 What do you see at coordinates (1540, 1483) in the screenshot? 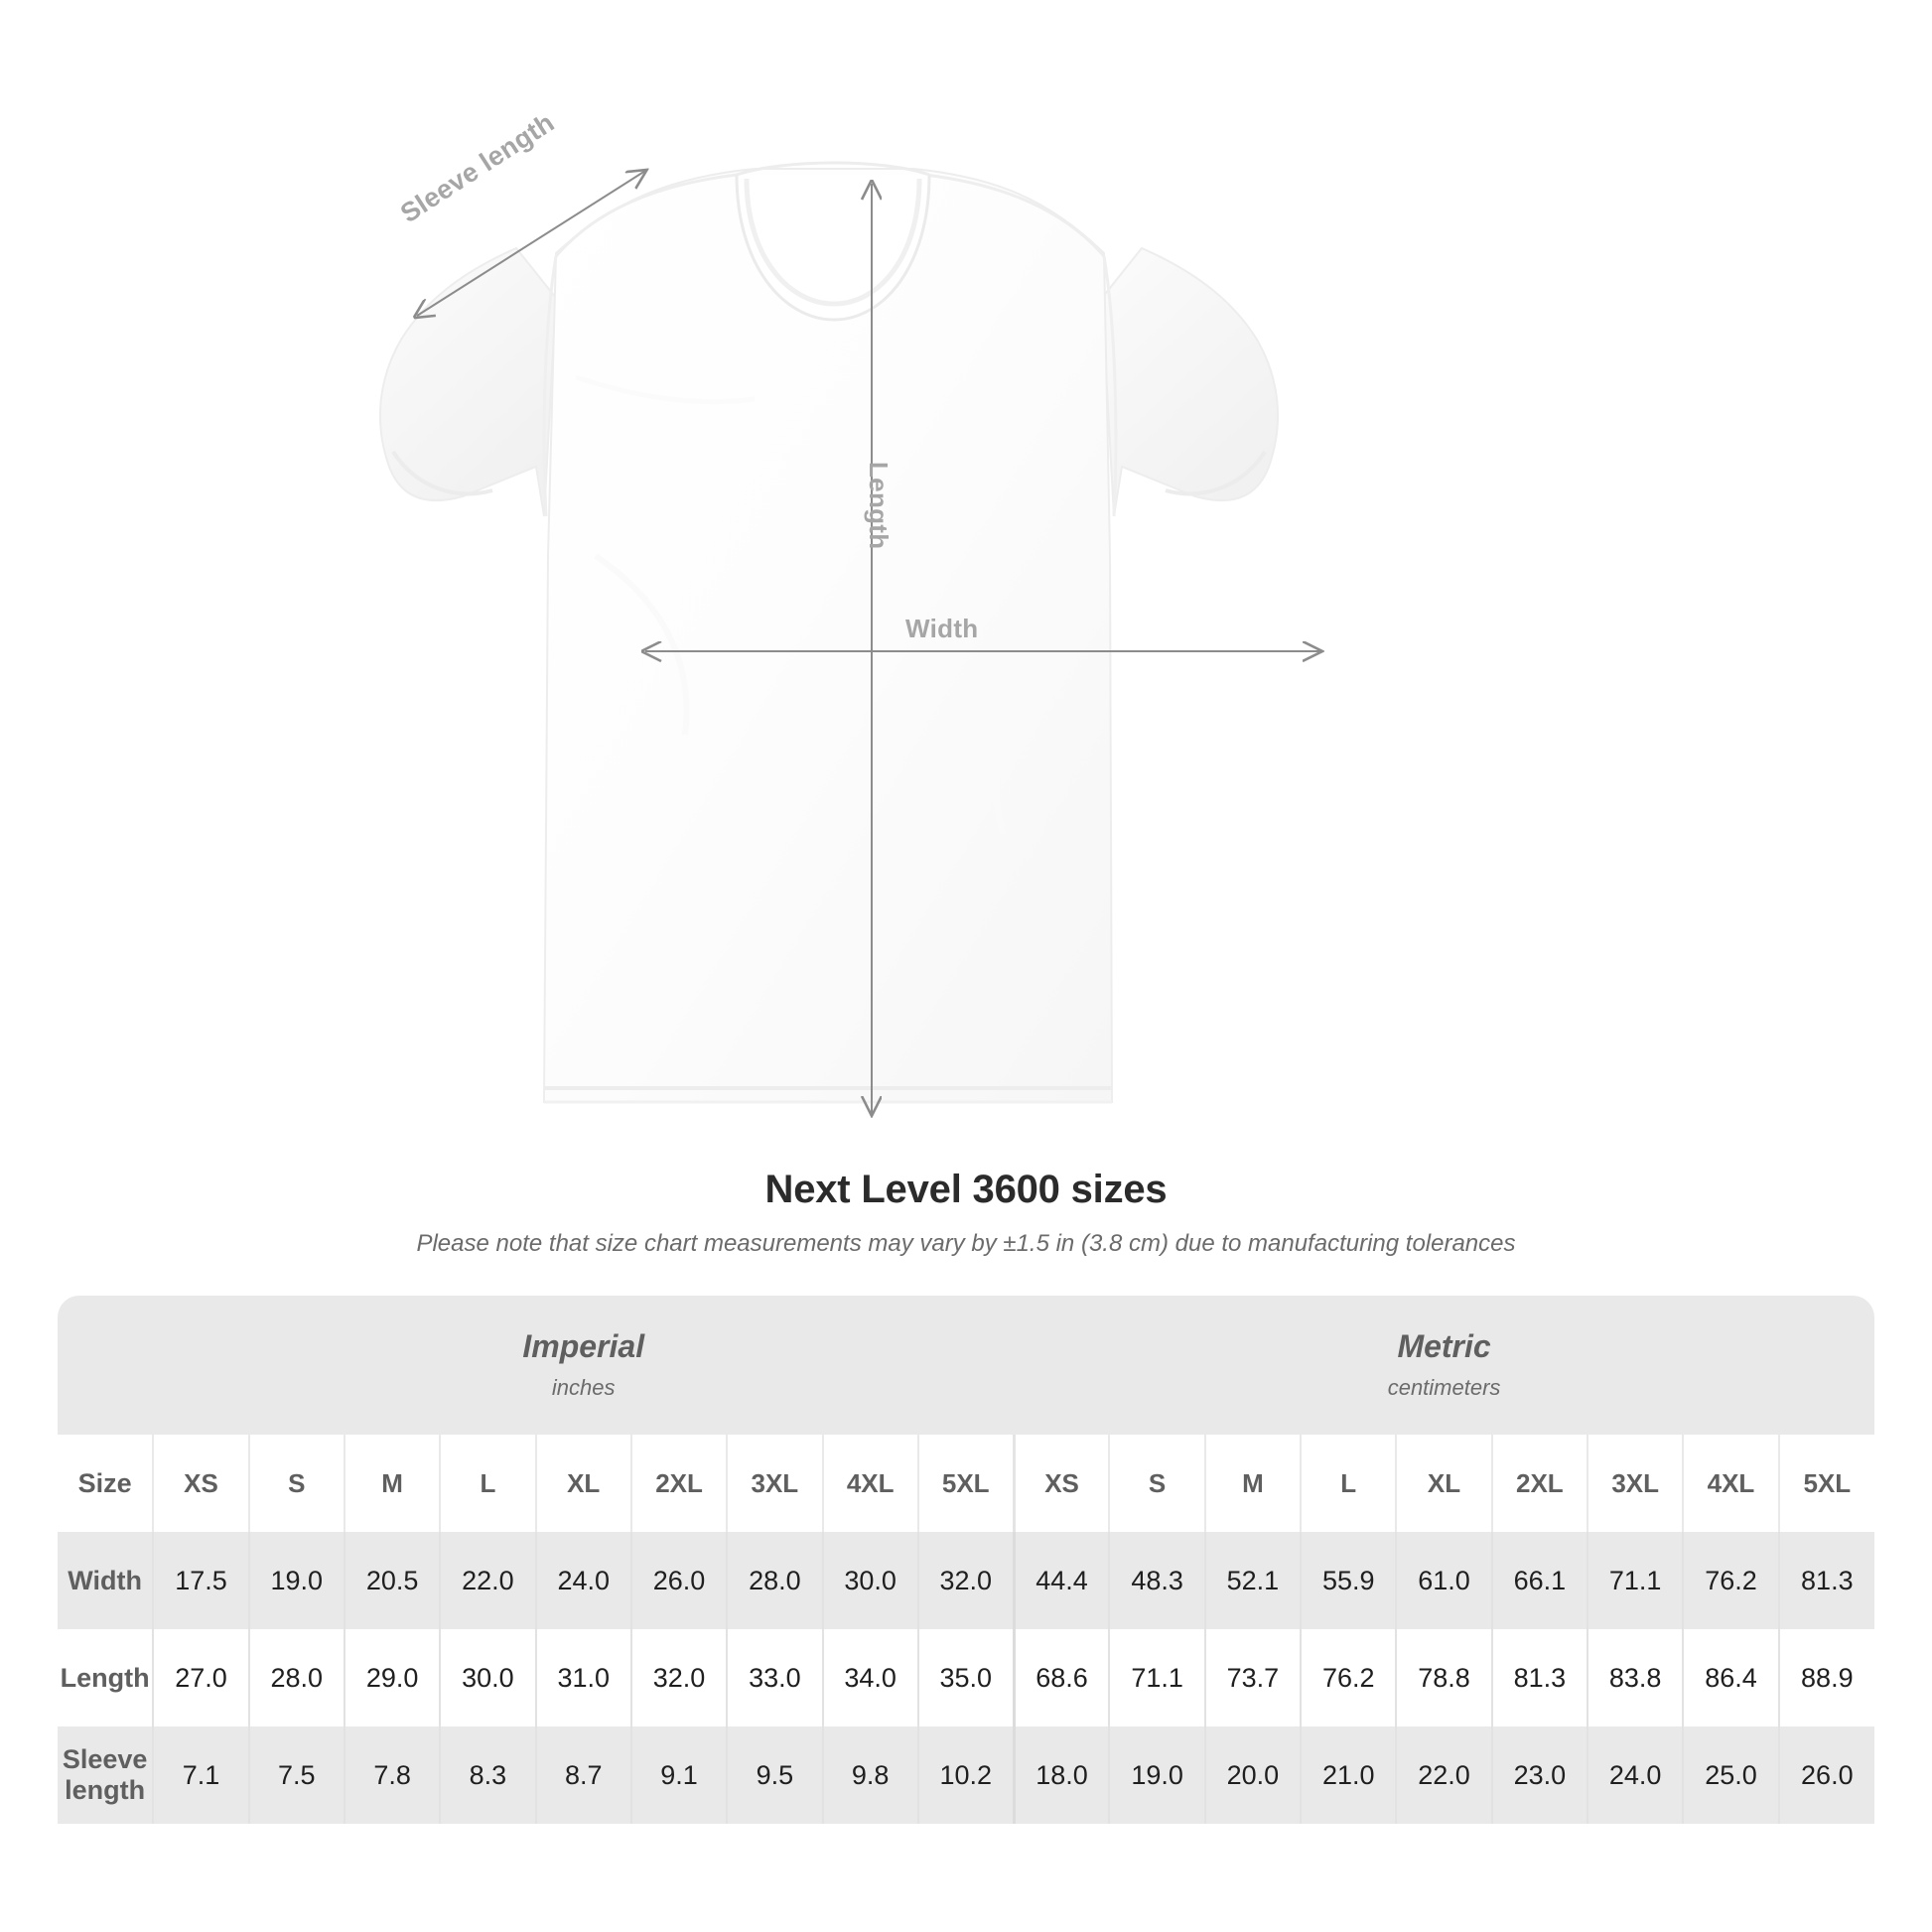
I see `size-header-metric-2xl: 2XL` at bounding box center [1540, 1483].